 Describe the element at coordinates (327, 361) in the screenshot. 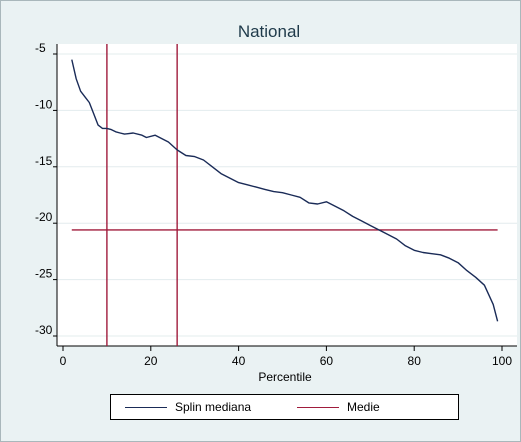

I see `x-tick-label: 60` at that location.